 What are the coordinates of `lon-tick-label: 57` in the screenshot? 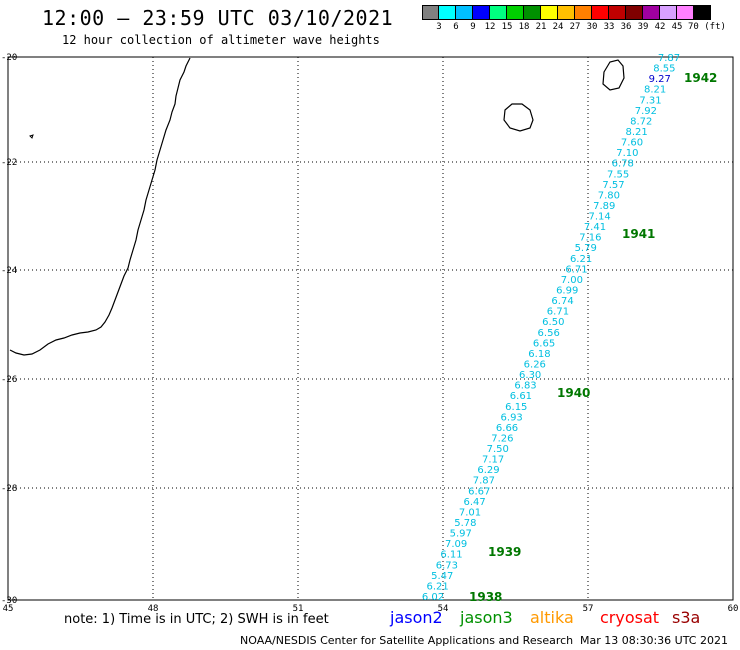 It's located at (588, 609).